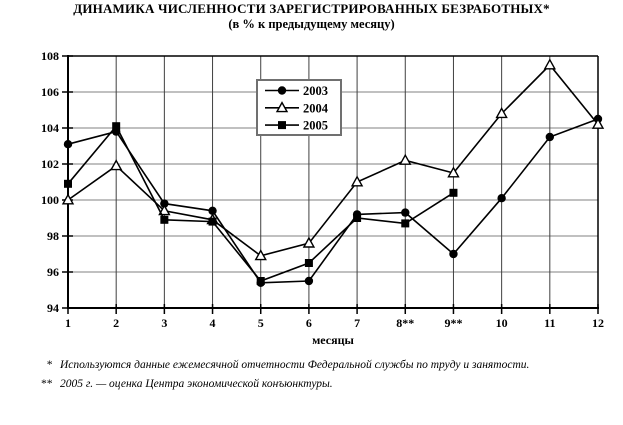 This screenshot has height=425, width=623. Describe the element at coordinates (50, 92) in the screenshot. I see `y-tick-label: 106` at that location.